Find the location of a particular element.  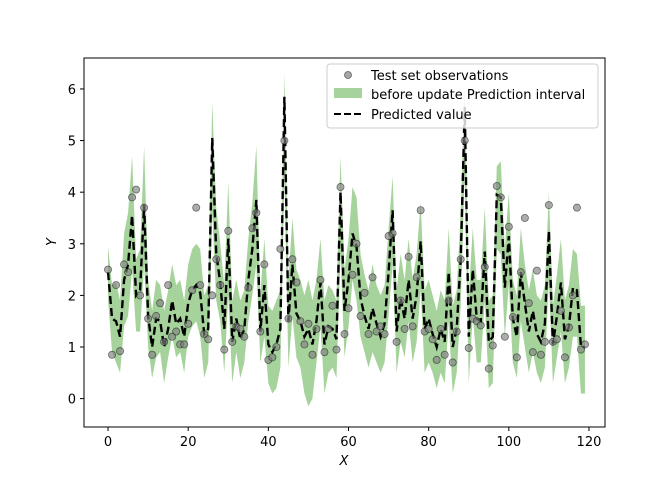

legend-interval-swatch is located at coordinates (348, 93).